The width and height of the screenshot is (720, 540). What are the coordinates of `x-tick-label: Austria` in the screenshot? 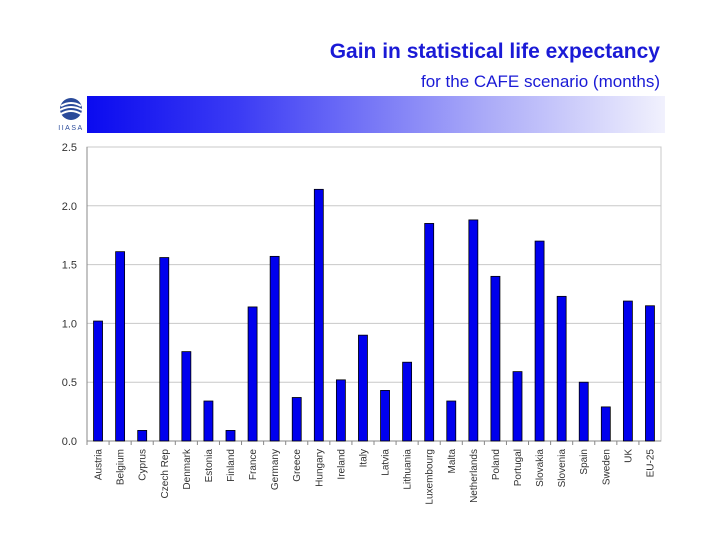 It's located at (99, 465).